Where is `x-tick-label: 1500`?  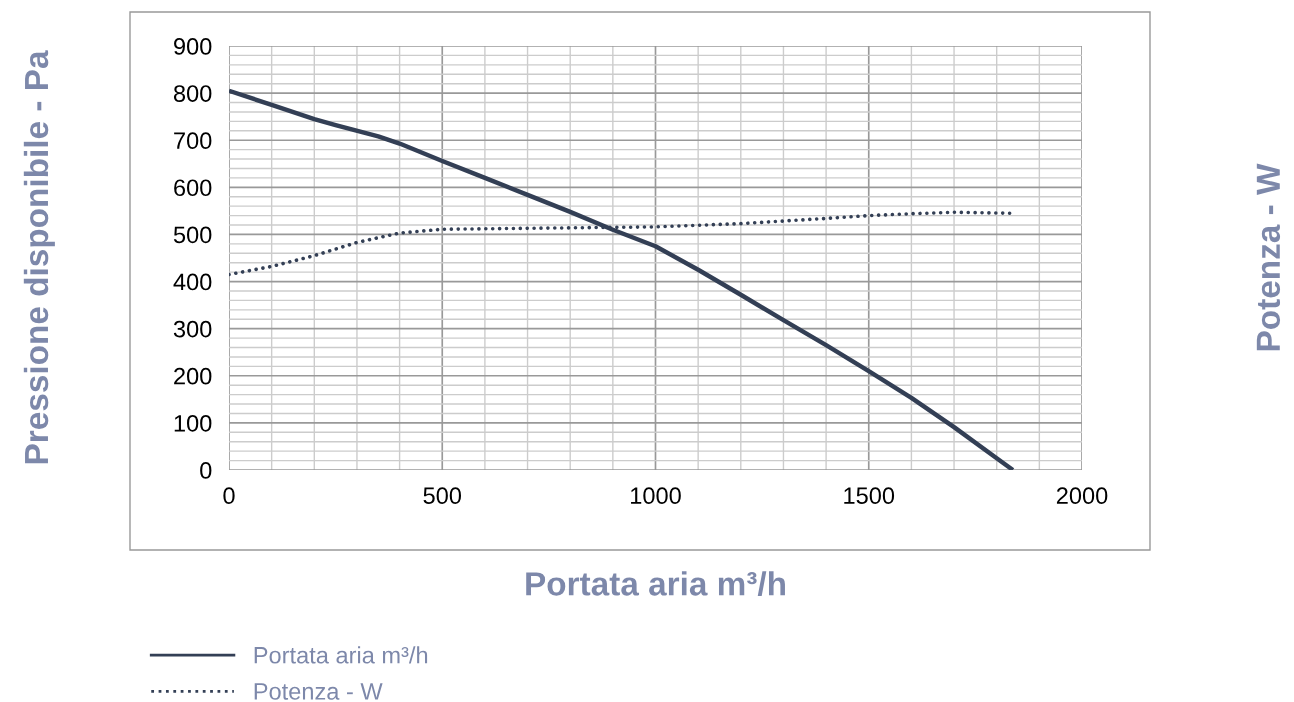 x-tick-label: 1500 is located at coordinates (869, 496).